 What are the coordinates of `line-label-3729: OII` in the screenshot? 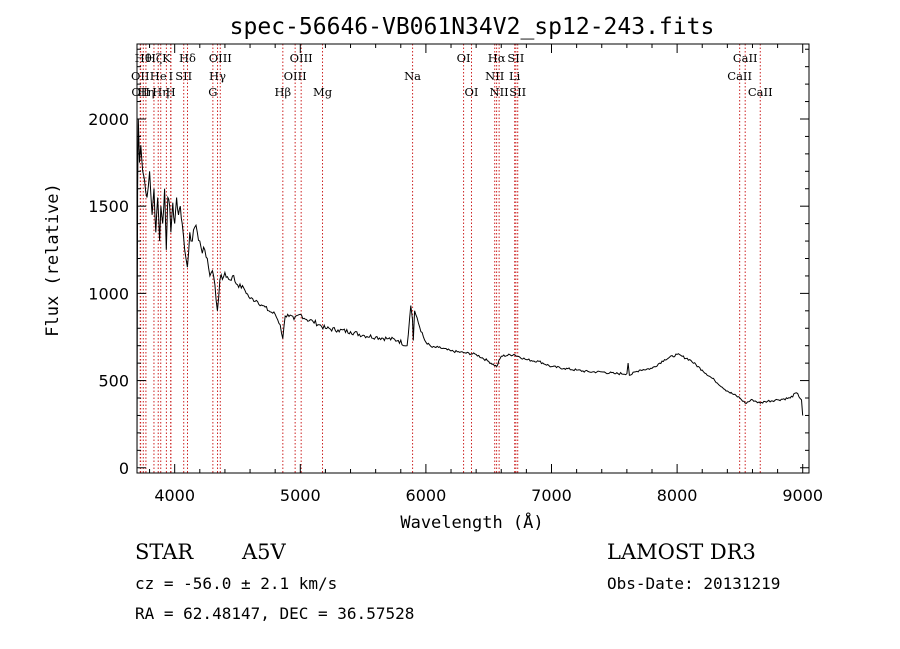 It's located at (140, 92).